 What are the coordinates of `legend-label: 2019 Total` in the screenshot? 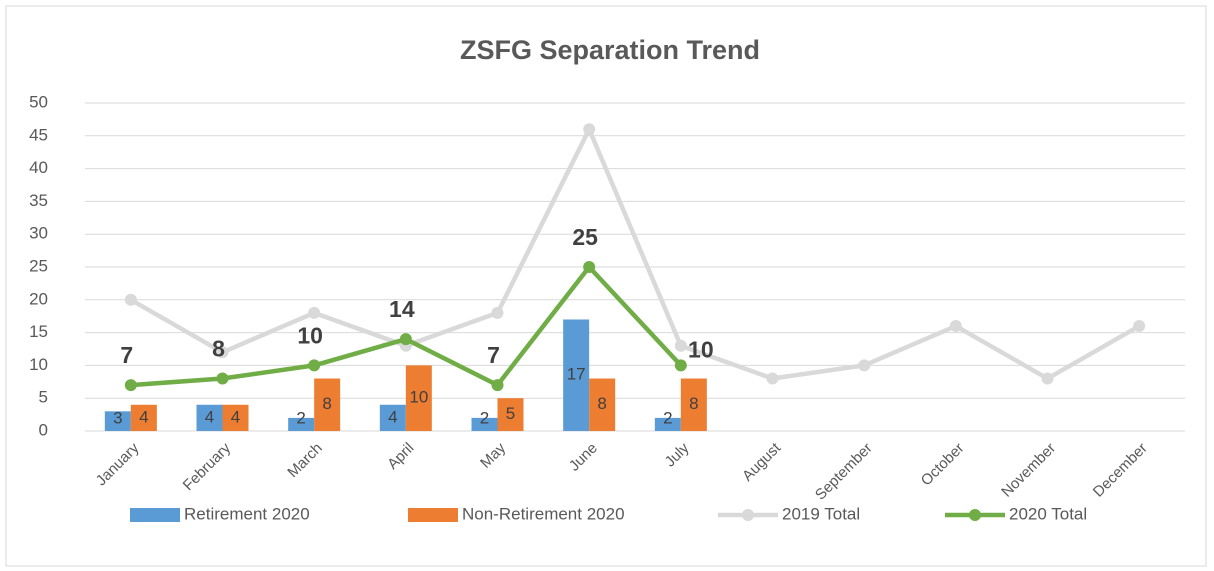 It's located at (821, 513).